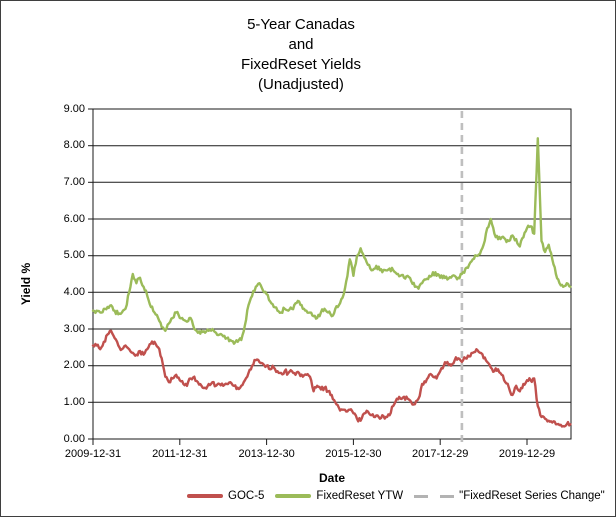 Image resolution: width=616 pixels, height=517 pixels. What do you see at coordinates (74, 401) in the screenshot?
I see `y-tick-label: 1.00` at bounding box center [74, 401].